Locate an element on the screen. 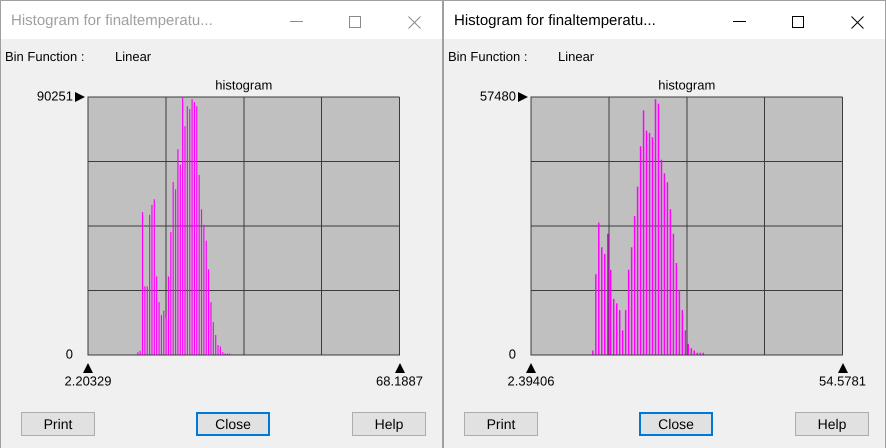 Image resolution: width=886 pixels, height=448 pixels. x-tick-label: 54.5781 is located at coordinates (842, 380).